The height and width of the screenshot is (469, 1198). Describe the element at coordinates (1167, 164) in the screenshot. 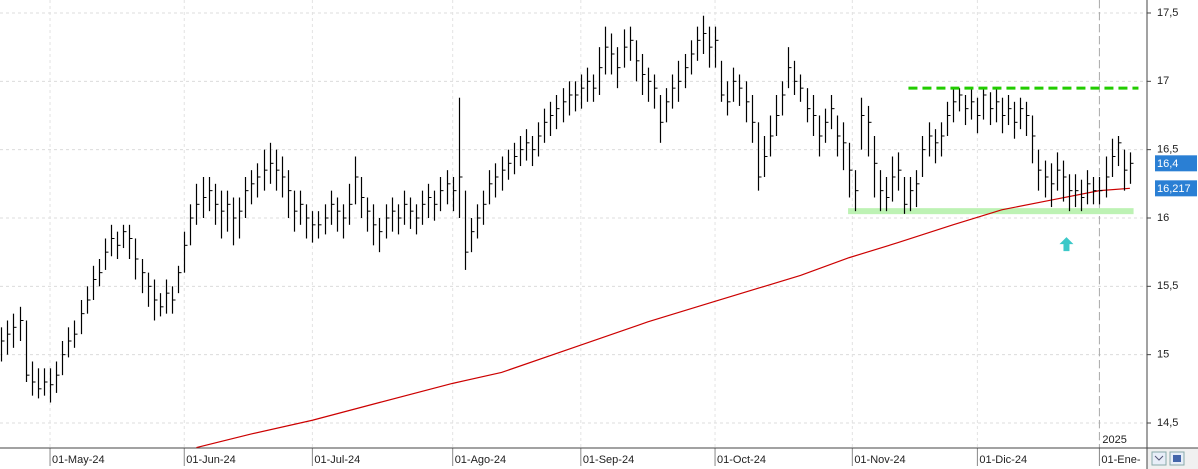

I see `price-tag-label: 16,4` at that location.